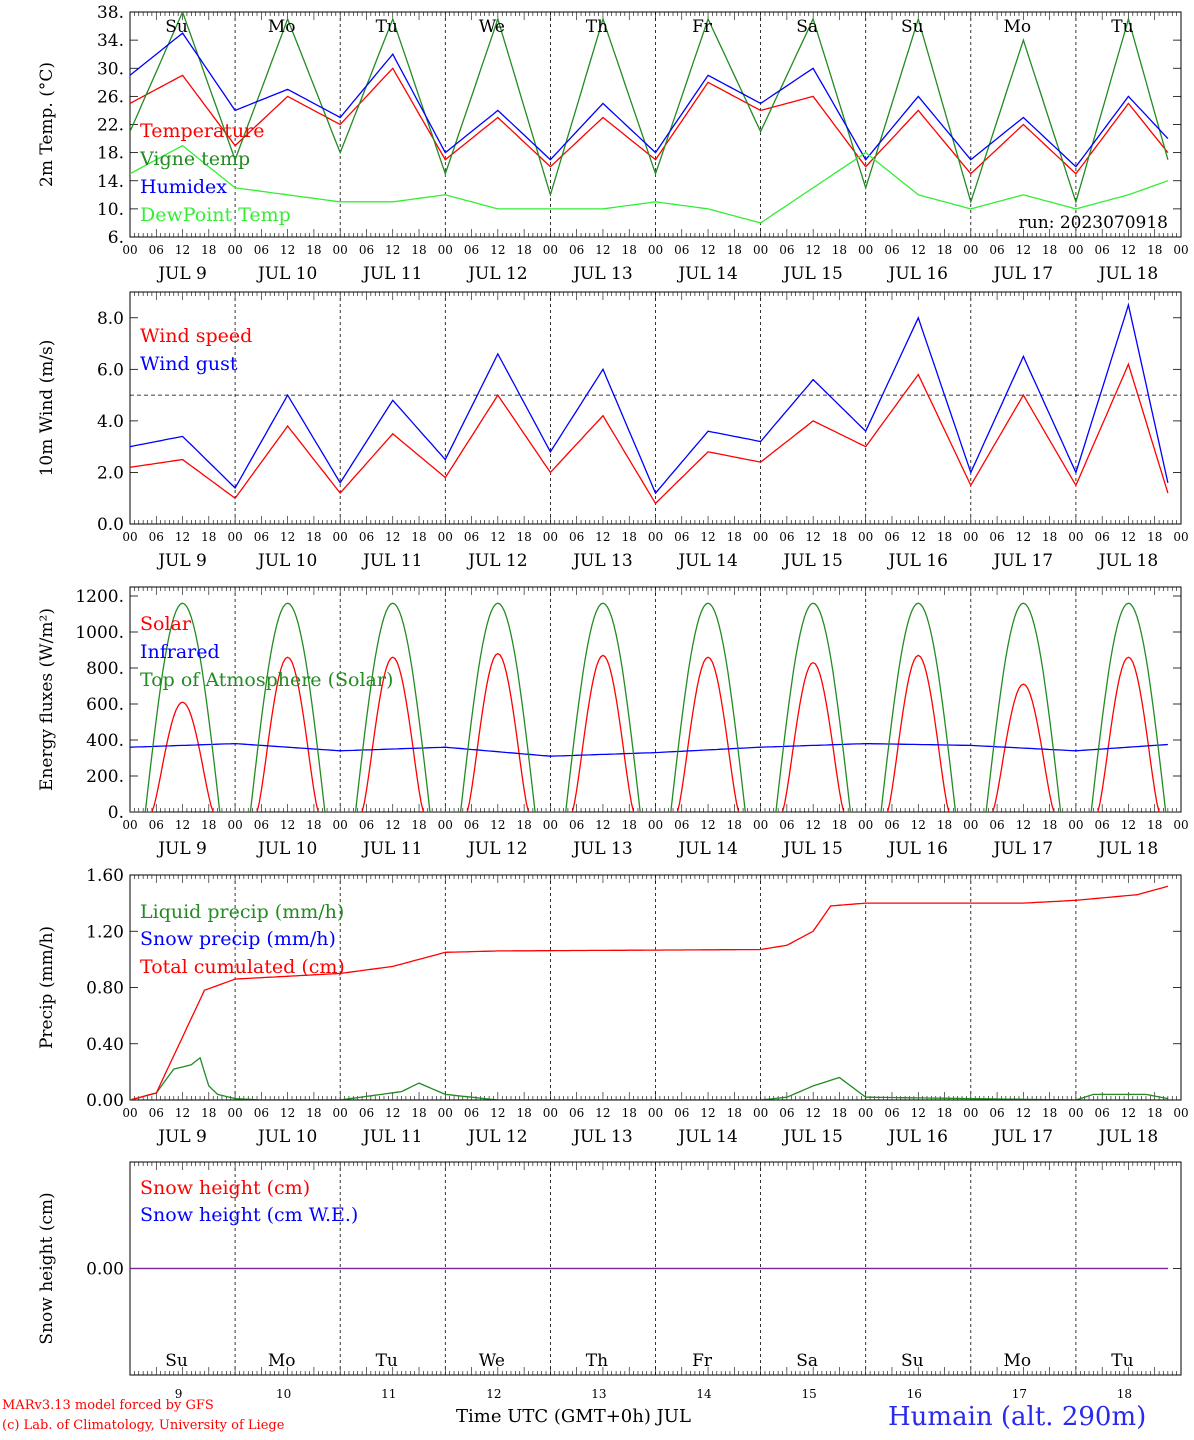 This screenshot has width=1194, height=1440. I want to click on series-line-total-cumulated-cm, so click(649, 992).